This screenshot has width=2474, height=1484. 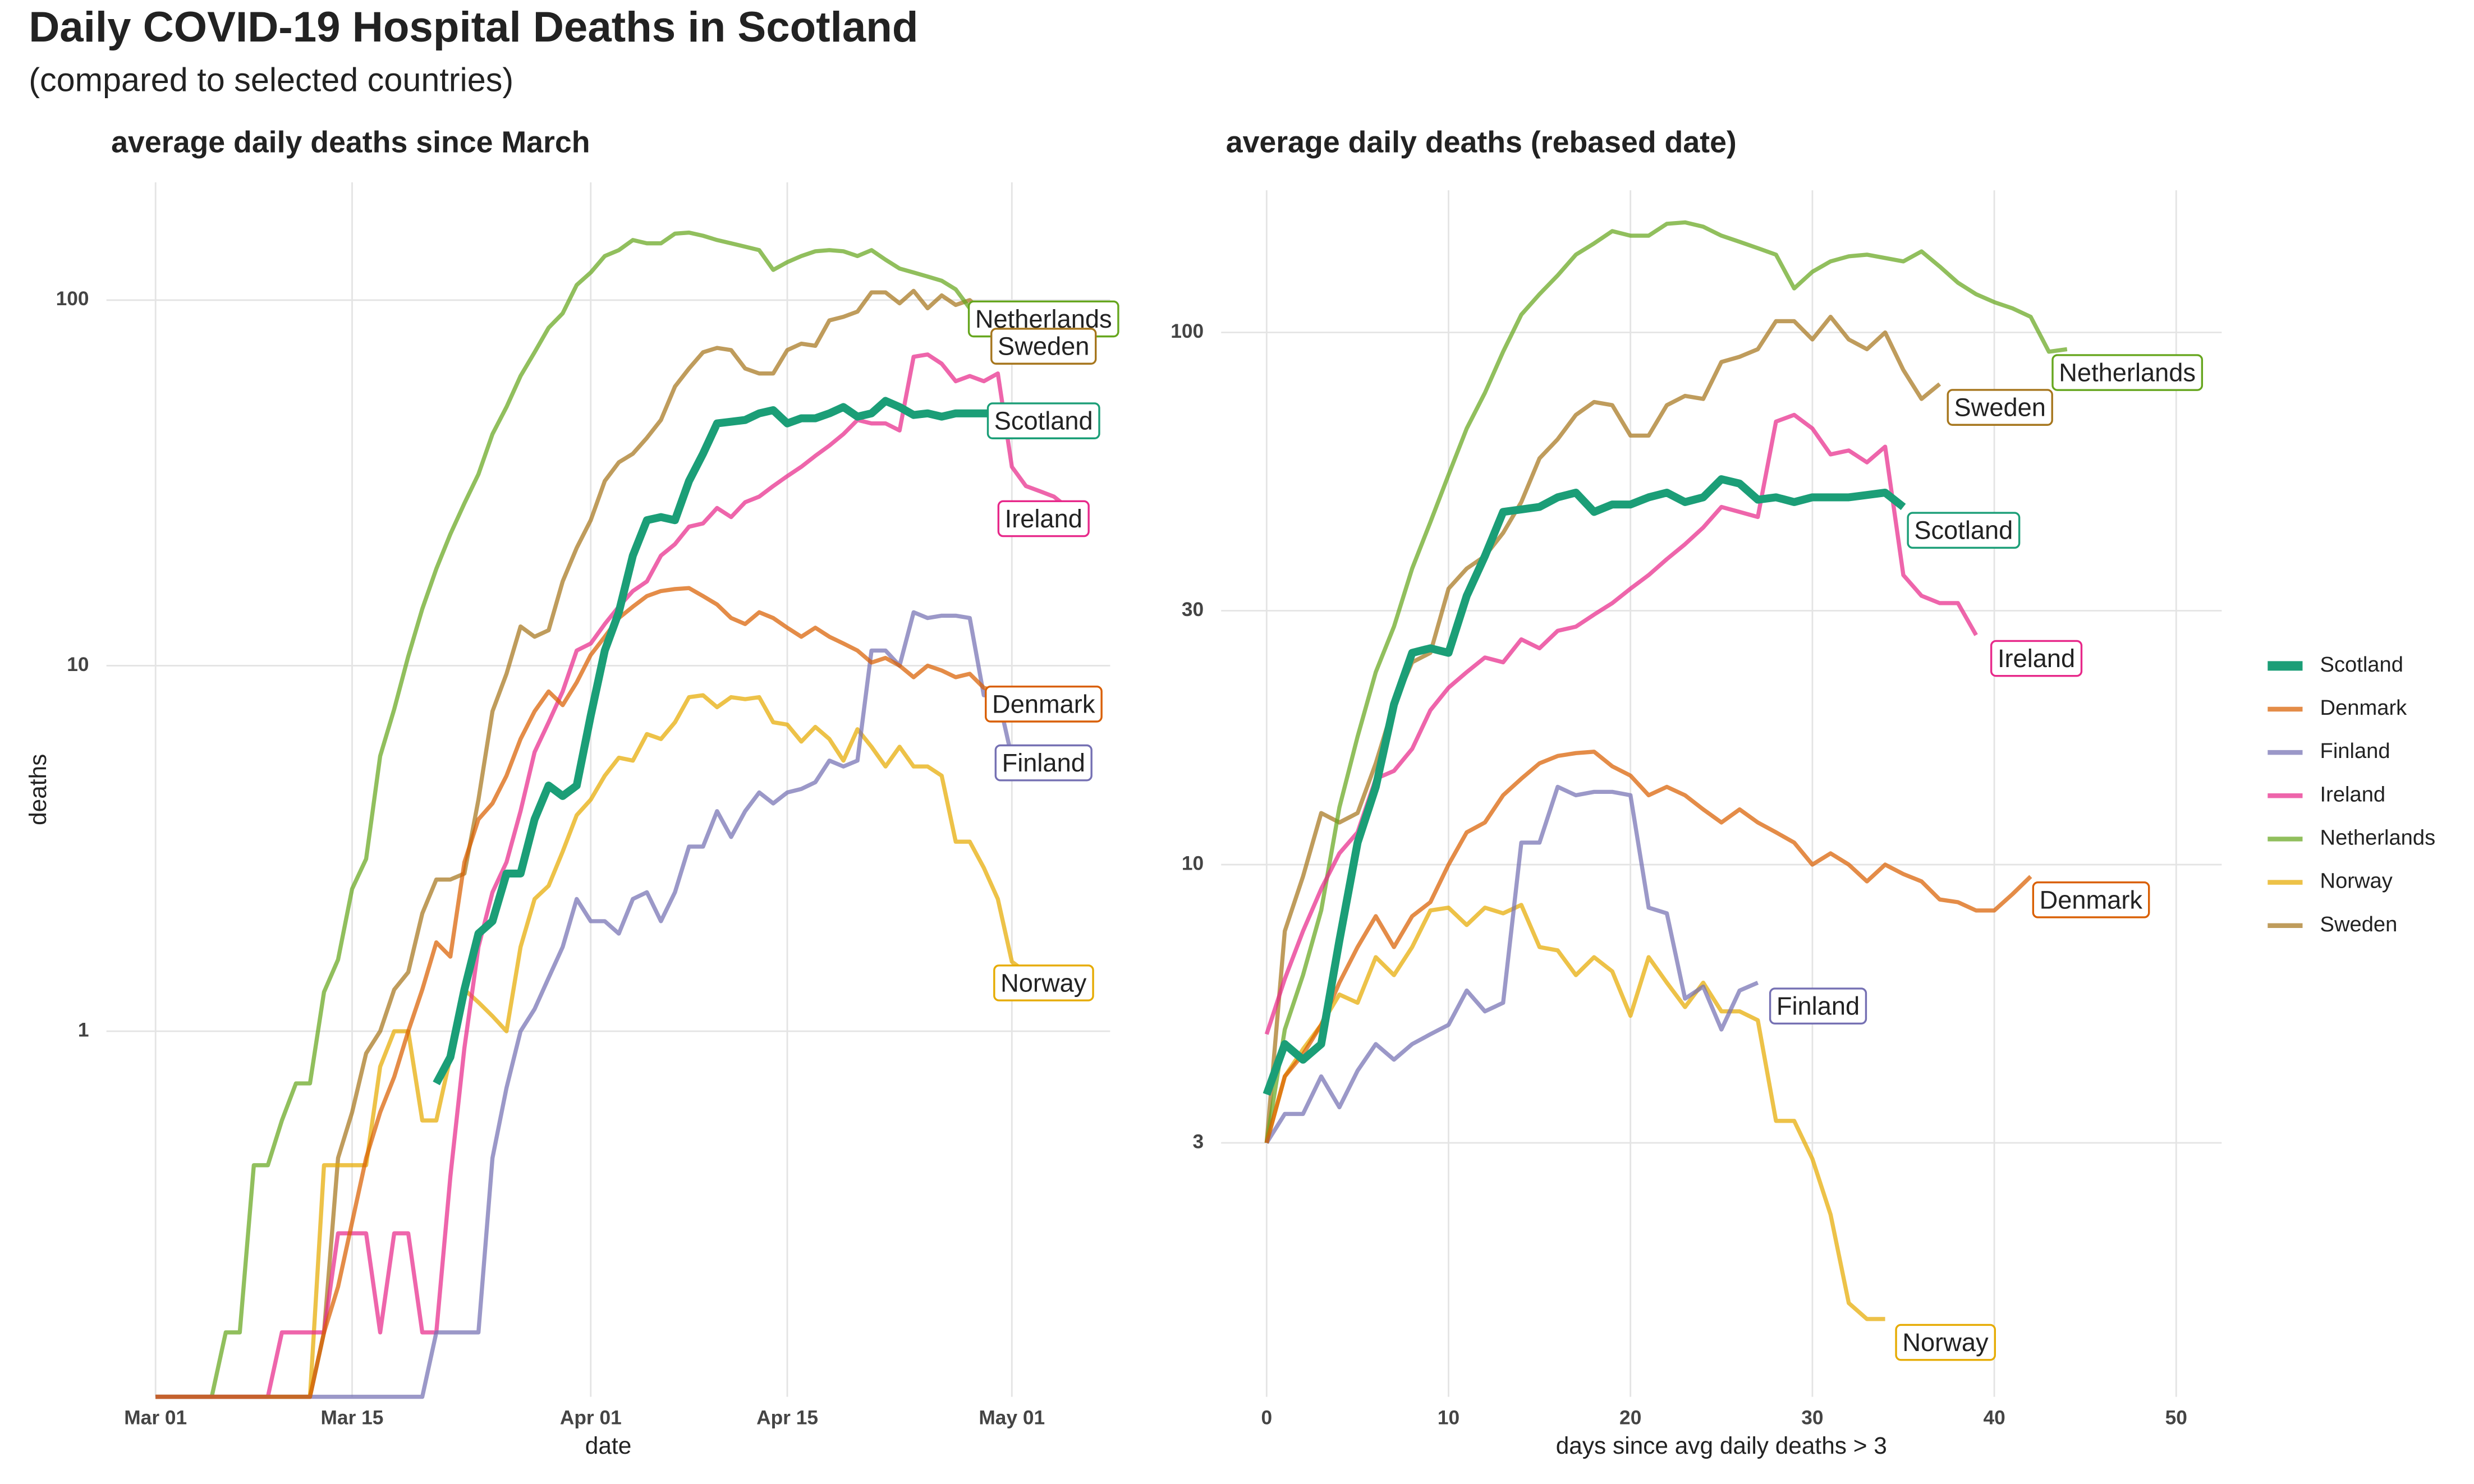 What do you see at coordinates (2378, 838) in the screenshot?
I see `legend-label: Netherlands` at bounding box center [2378, 838].